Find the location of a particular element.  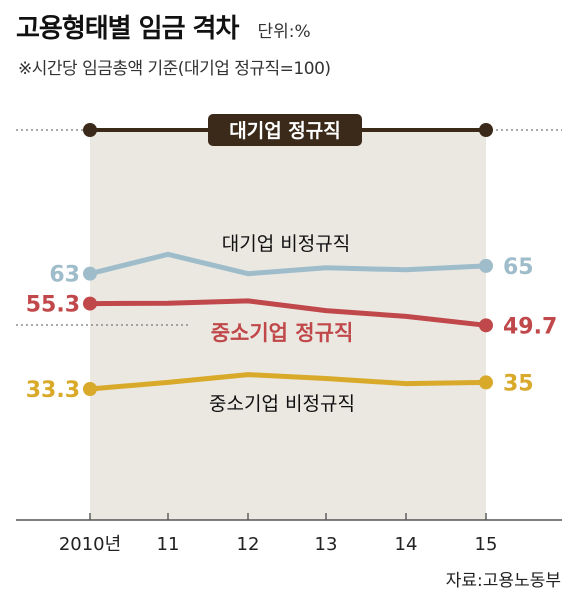

label-box-large-regular is located at coordinates (285, 130).